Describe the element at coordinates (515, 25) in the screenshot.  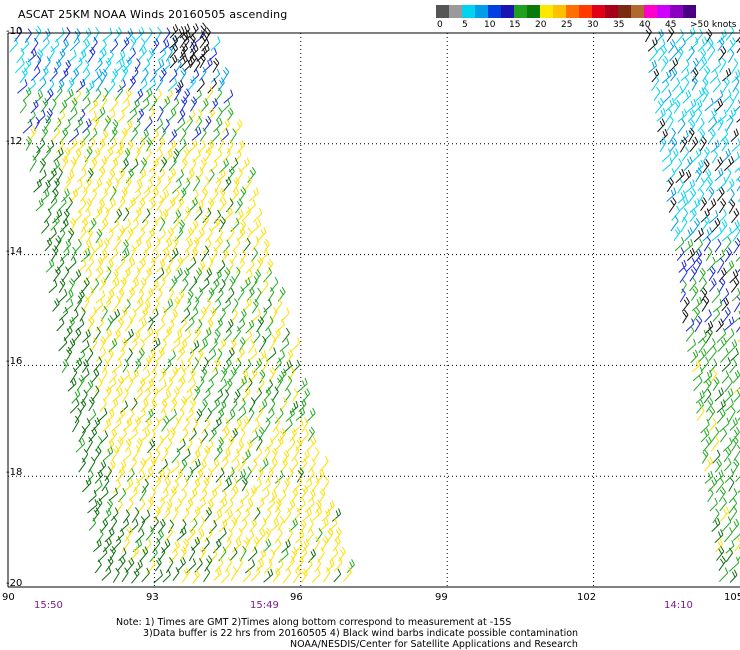
I see `colorbar-label: 15` at that location.